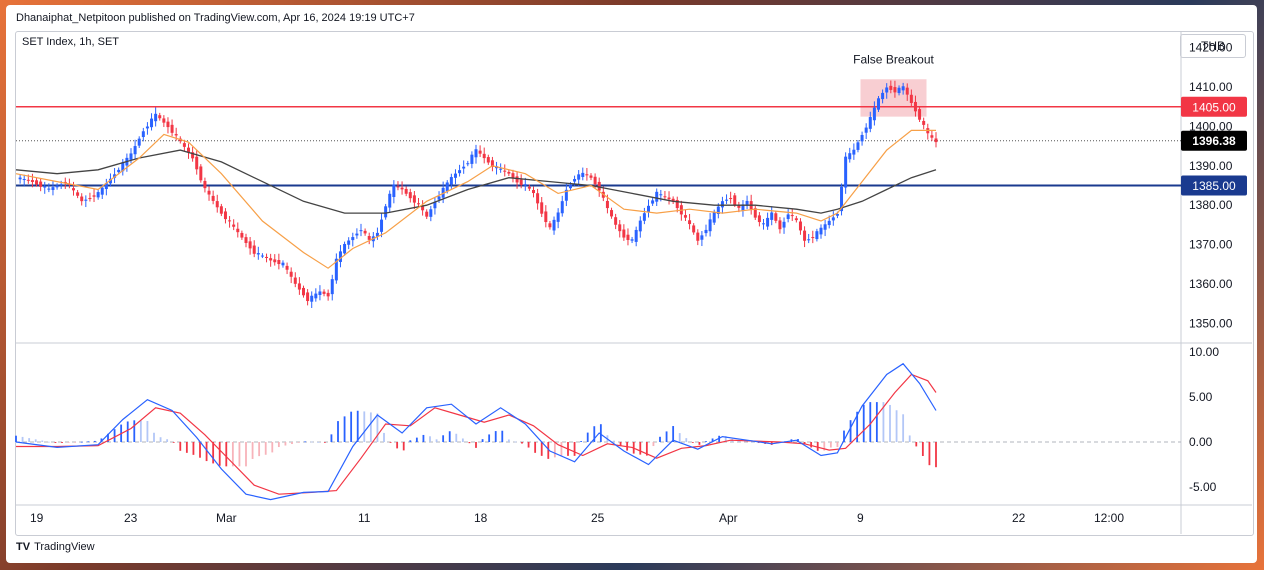  I want to click on tradingview-logo-icon: TV, so click(23, 547).